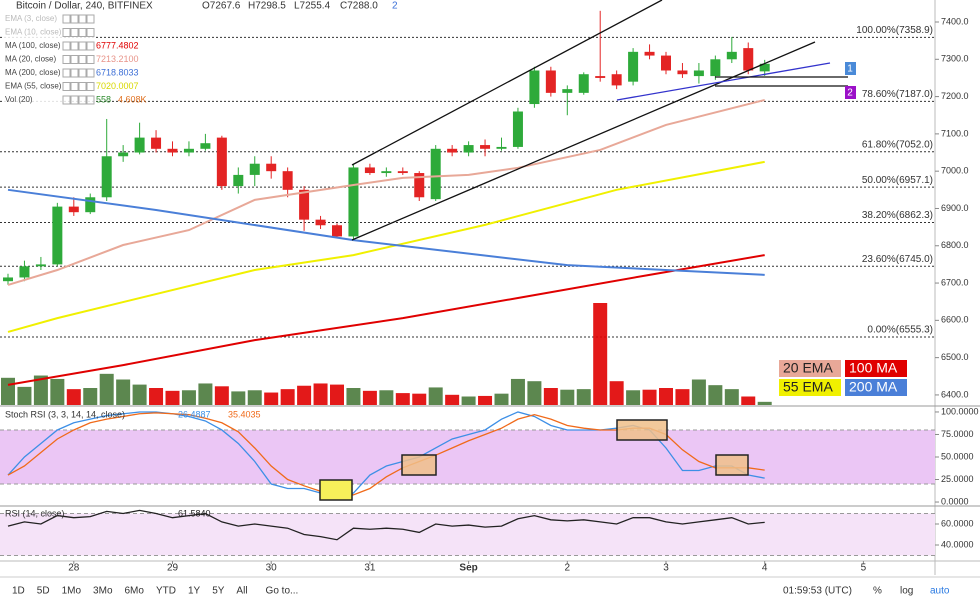  Describe the element at coordinates (65, 414) in the screenshot. I see `pane-title: Stoch RSI (3, 3, 14, 14, close)` at that location.